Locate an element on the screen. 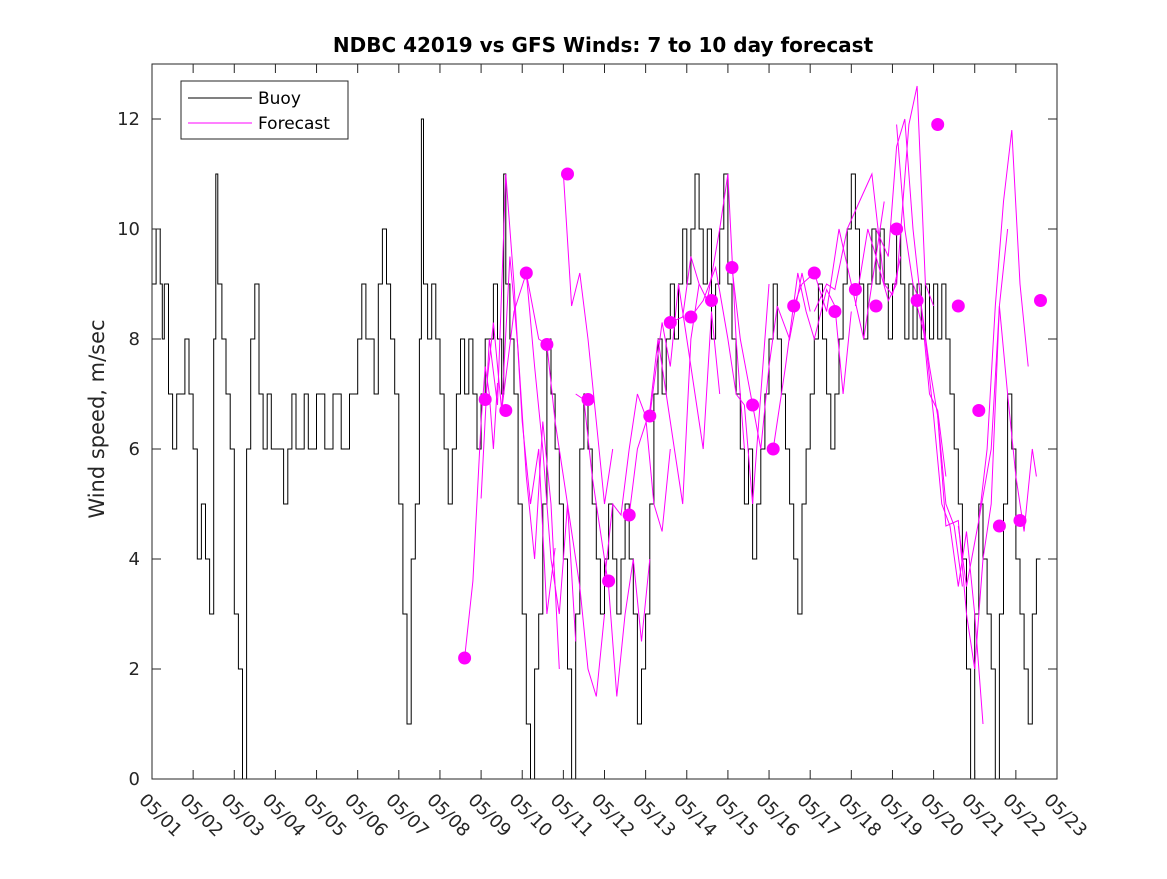 This screenshot has width=1167, height=879. legend-forecast-label: Forecast is located at coordinates (294, 124).